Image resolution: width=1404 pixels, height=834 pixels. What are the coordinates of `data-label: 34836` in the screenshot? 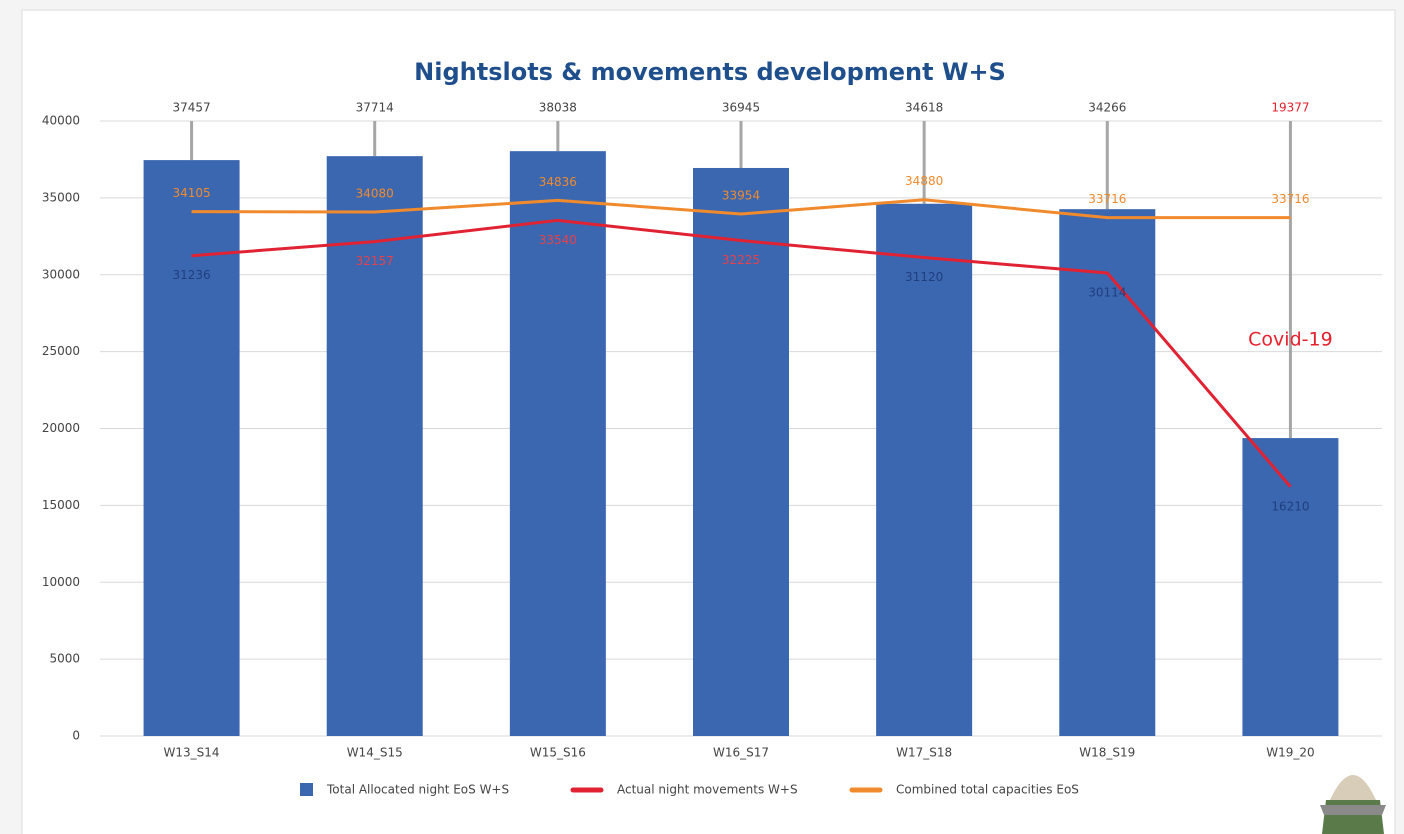 It's located at (558, 182).